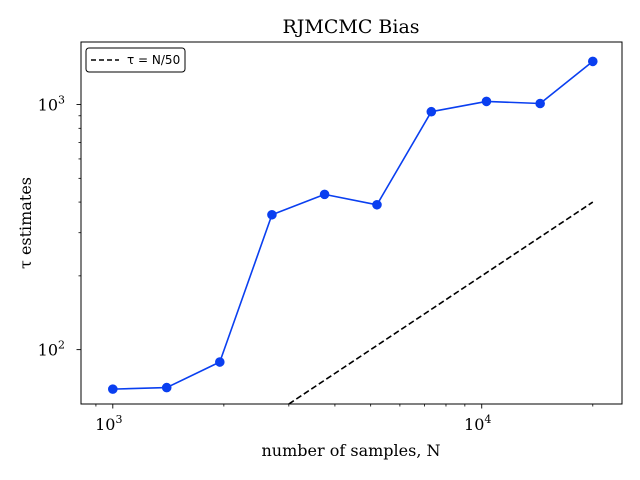 The width and height of the screenshot is (640, 480). Describe the element at coordinates (61, 100) in the screenshot. I see `y-tick-label-exponent: 3` at that location.